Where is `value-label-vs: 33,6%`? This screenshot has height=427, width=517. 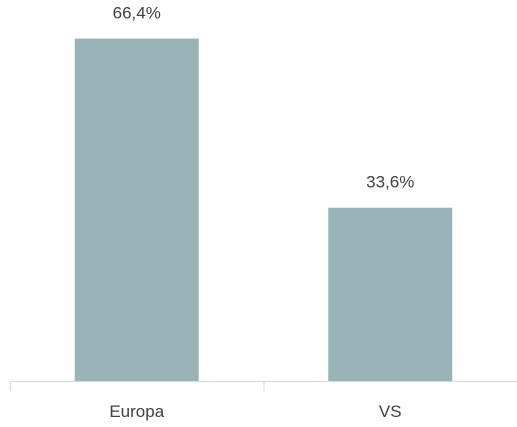
value-label-vs: 33,6% is located at coordinates (390, 182).